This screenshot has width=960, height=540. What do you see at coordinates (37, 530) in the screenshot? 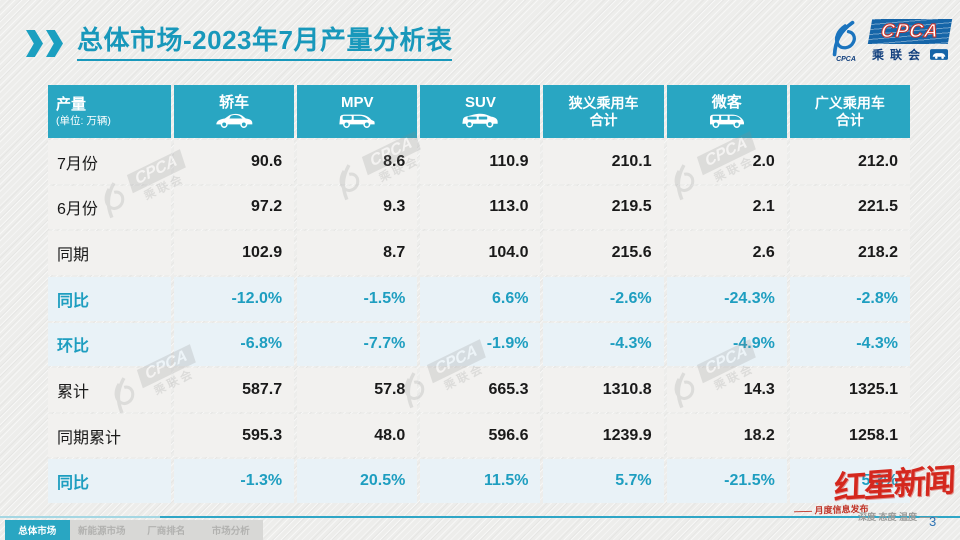
I see `nav-item-1: 总体市场` at bounding box center [37, 530].